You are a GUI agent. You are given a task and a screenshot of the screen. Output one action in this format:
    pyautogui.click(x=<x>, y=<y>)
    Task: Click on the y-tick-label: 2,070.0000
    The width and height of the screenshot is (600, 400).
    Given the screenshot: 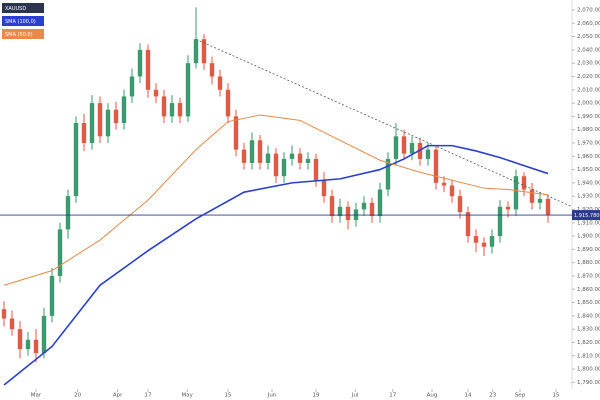 What is the action you would take?
    pyautogui.click(x=588, y=10)
    